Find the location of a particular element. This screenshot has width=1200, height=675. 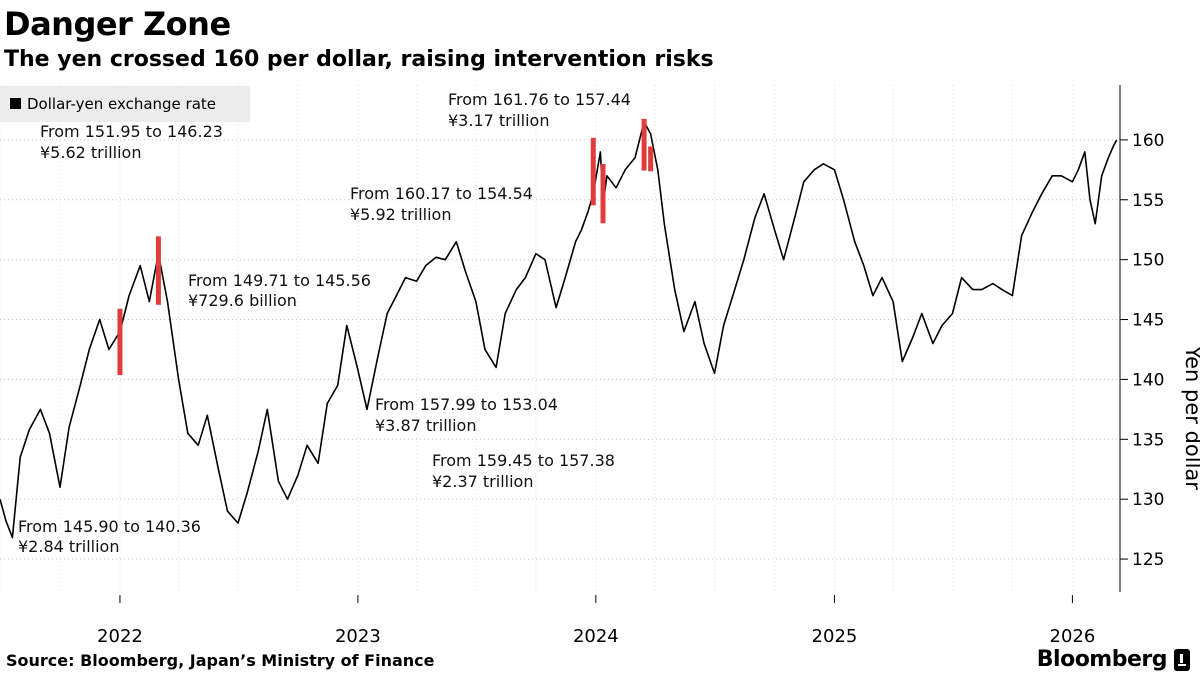

brand-name: Bloomberg is located at coordinates (1102, 659).